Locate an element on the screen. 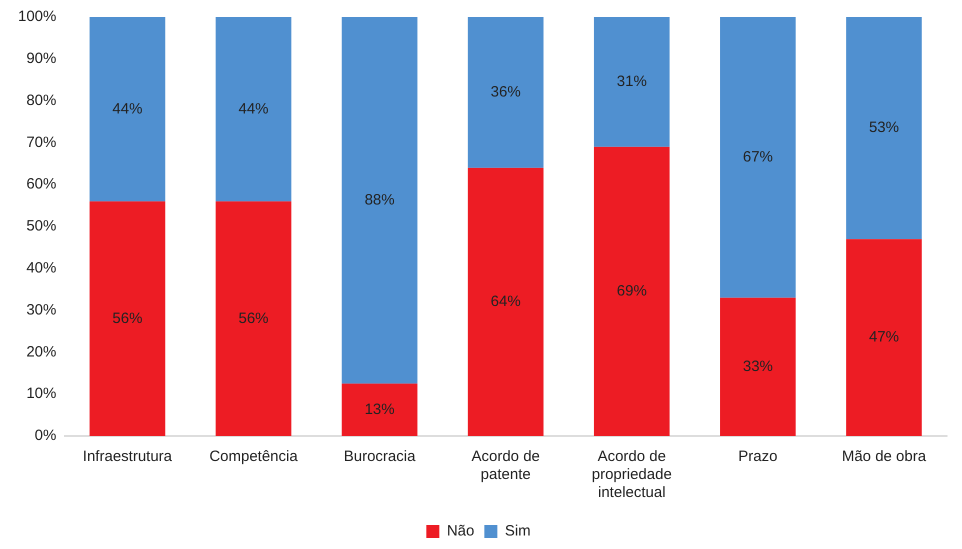 The image size is (962, 549). data-label: 47% is located at coordinates (883, 337).